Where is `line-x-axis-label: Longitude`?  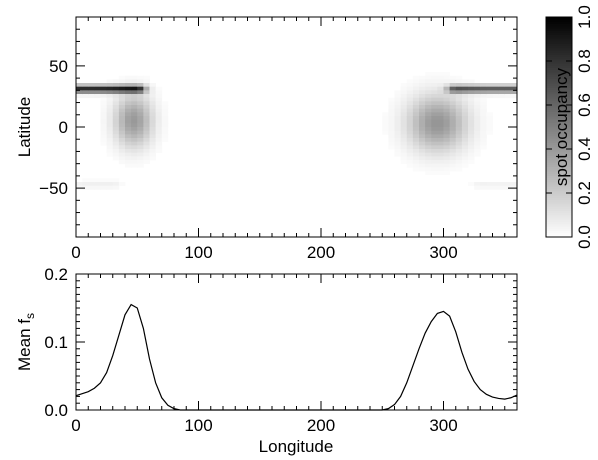 line-x-axis-label: Longitude is located at coordinates (296, 446).